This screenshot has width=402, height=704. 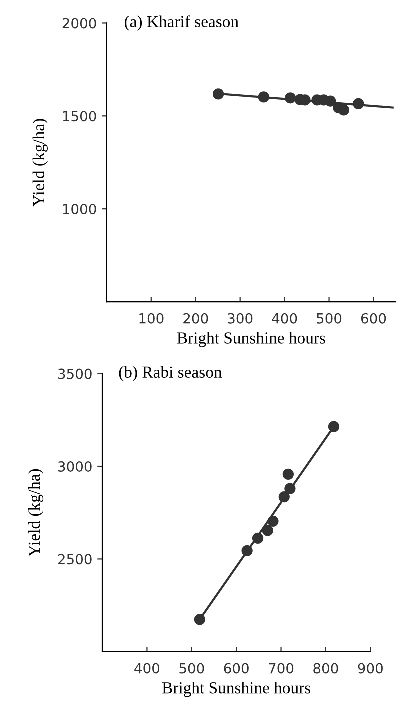 What do you see at coordinates (370, 668) in the screenshot?
I see `x-tick-label: 900` at bounding box center [370, 668].